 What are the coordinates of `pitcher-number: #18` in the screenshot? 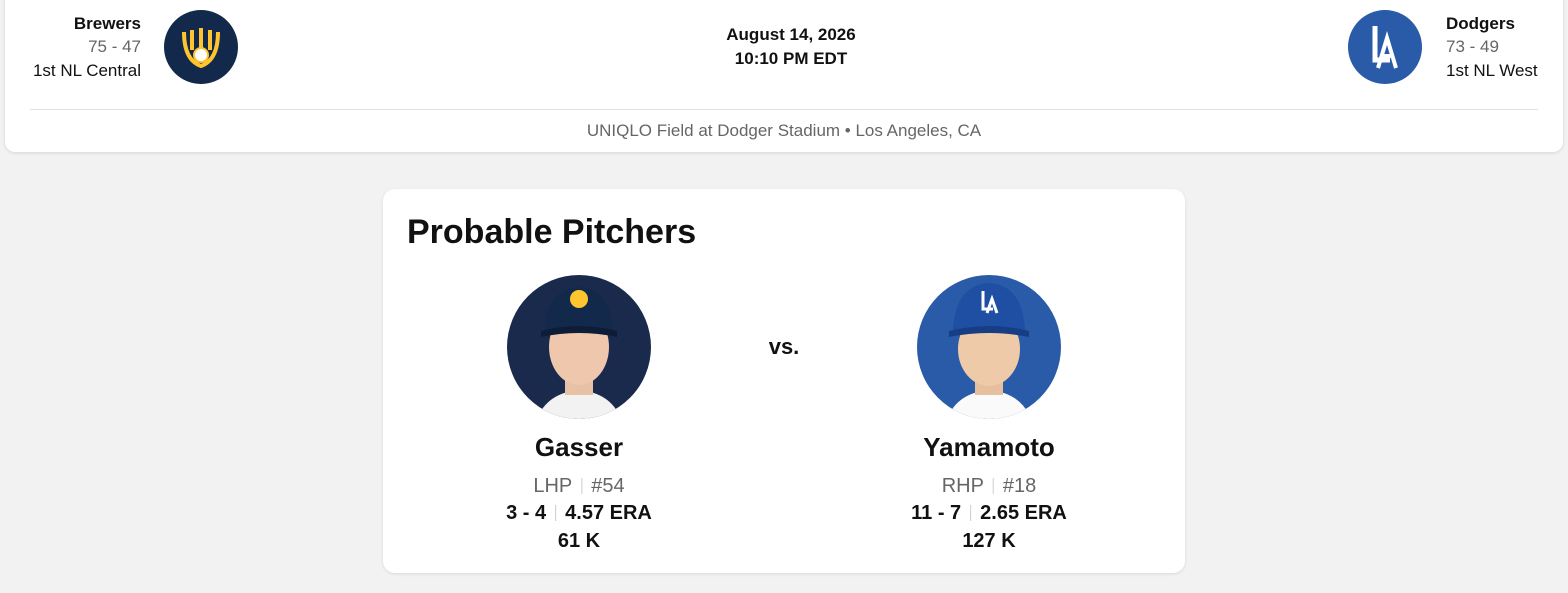 It's located at (1019, 486).